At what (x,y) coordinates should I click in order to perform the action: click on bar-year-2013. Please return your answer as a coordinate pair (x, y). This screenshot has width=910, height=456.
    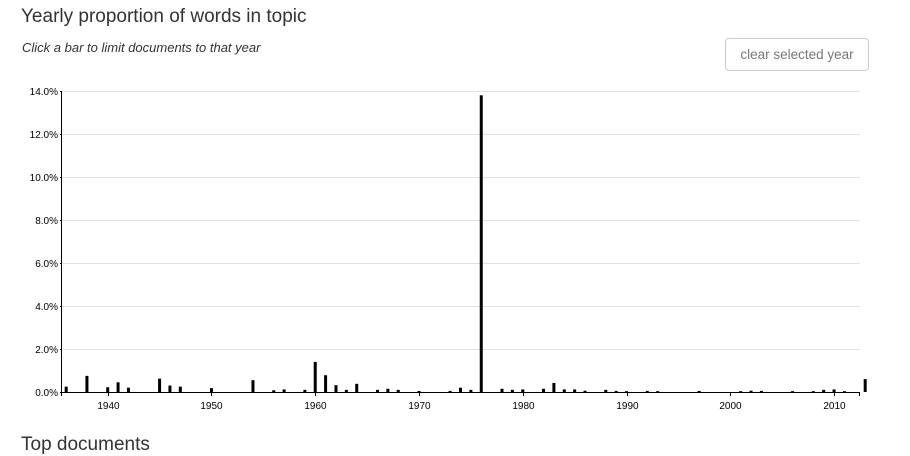
    Looking at the image, I should click on (865, 385).